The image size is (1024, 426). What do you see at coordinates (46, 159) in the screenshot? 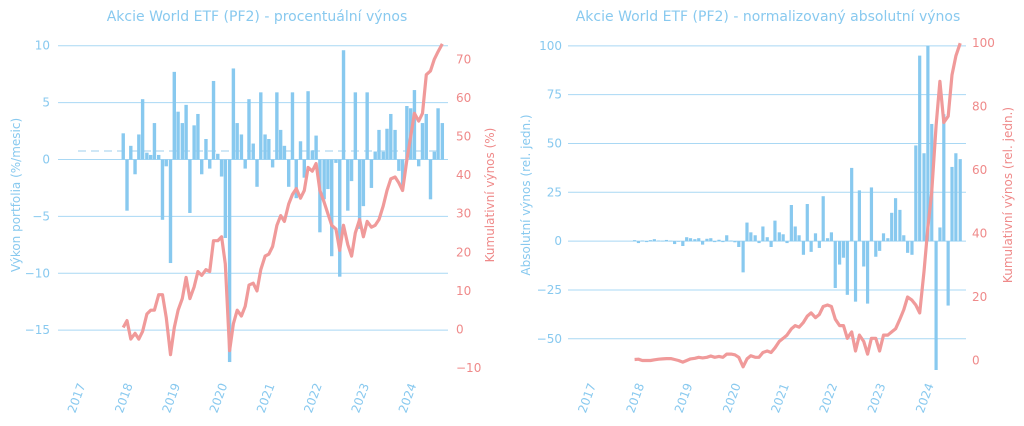
I see `y-tick-label: 0` at bounding box center [46, 159].